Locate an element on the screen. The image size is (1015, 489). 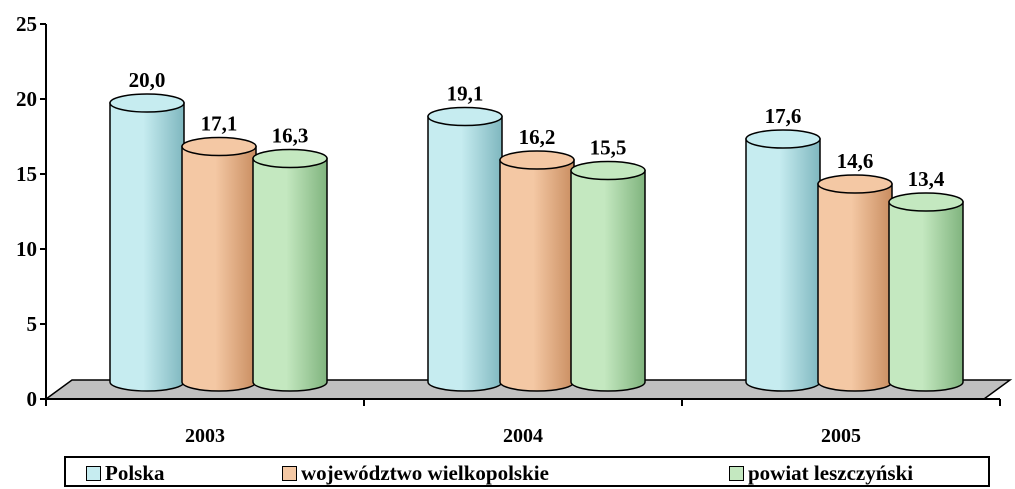
data-label-2004-2: 15,5 is located at coordinates (608, 148).